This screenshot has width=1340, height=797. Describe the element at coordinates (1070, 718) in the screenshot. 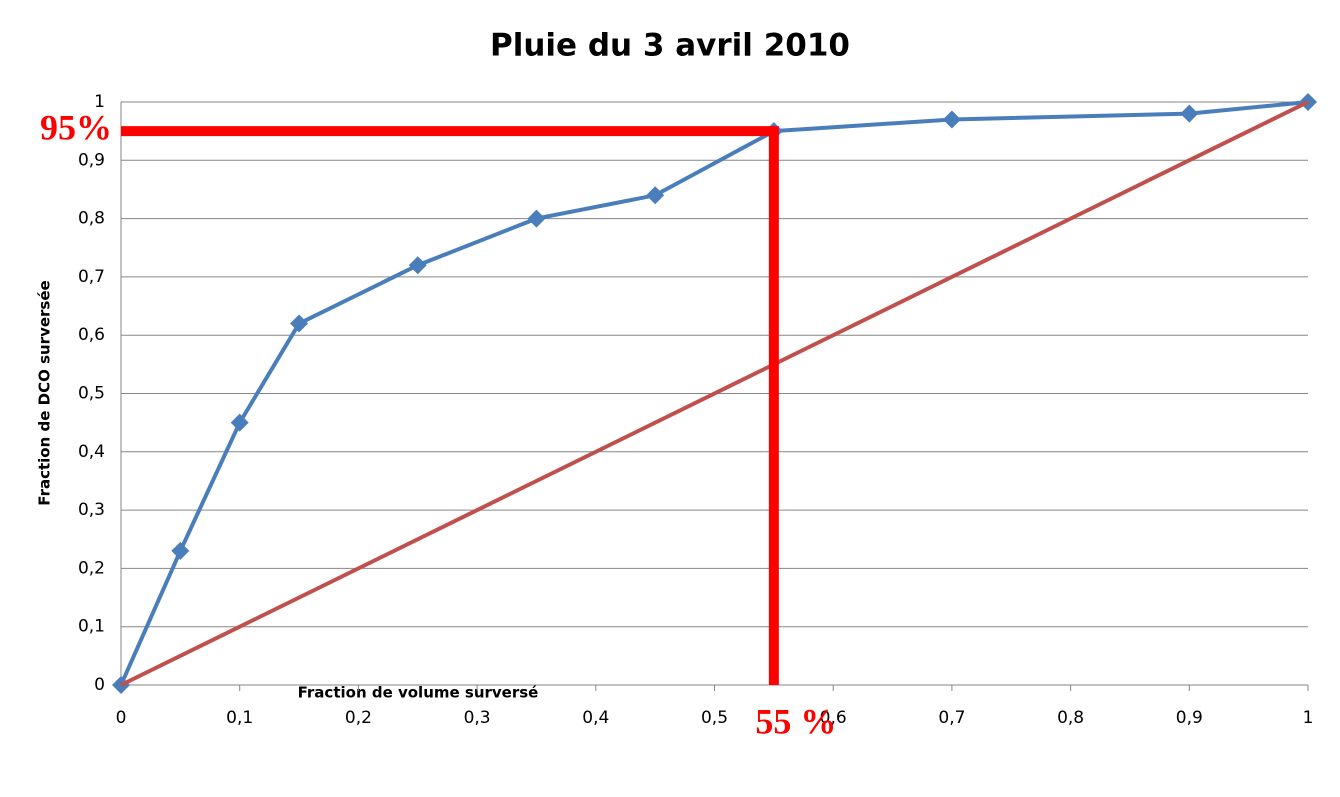

I see `x-tick-label: 0,8` at that location.